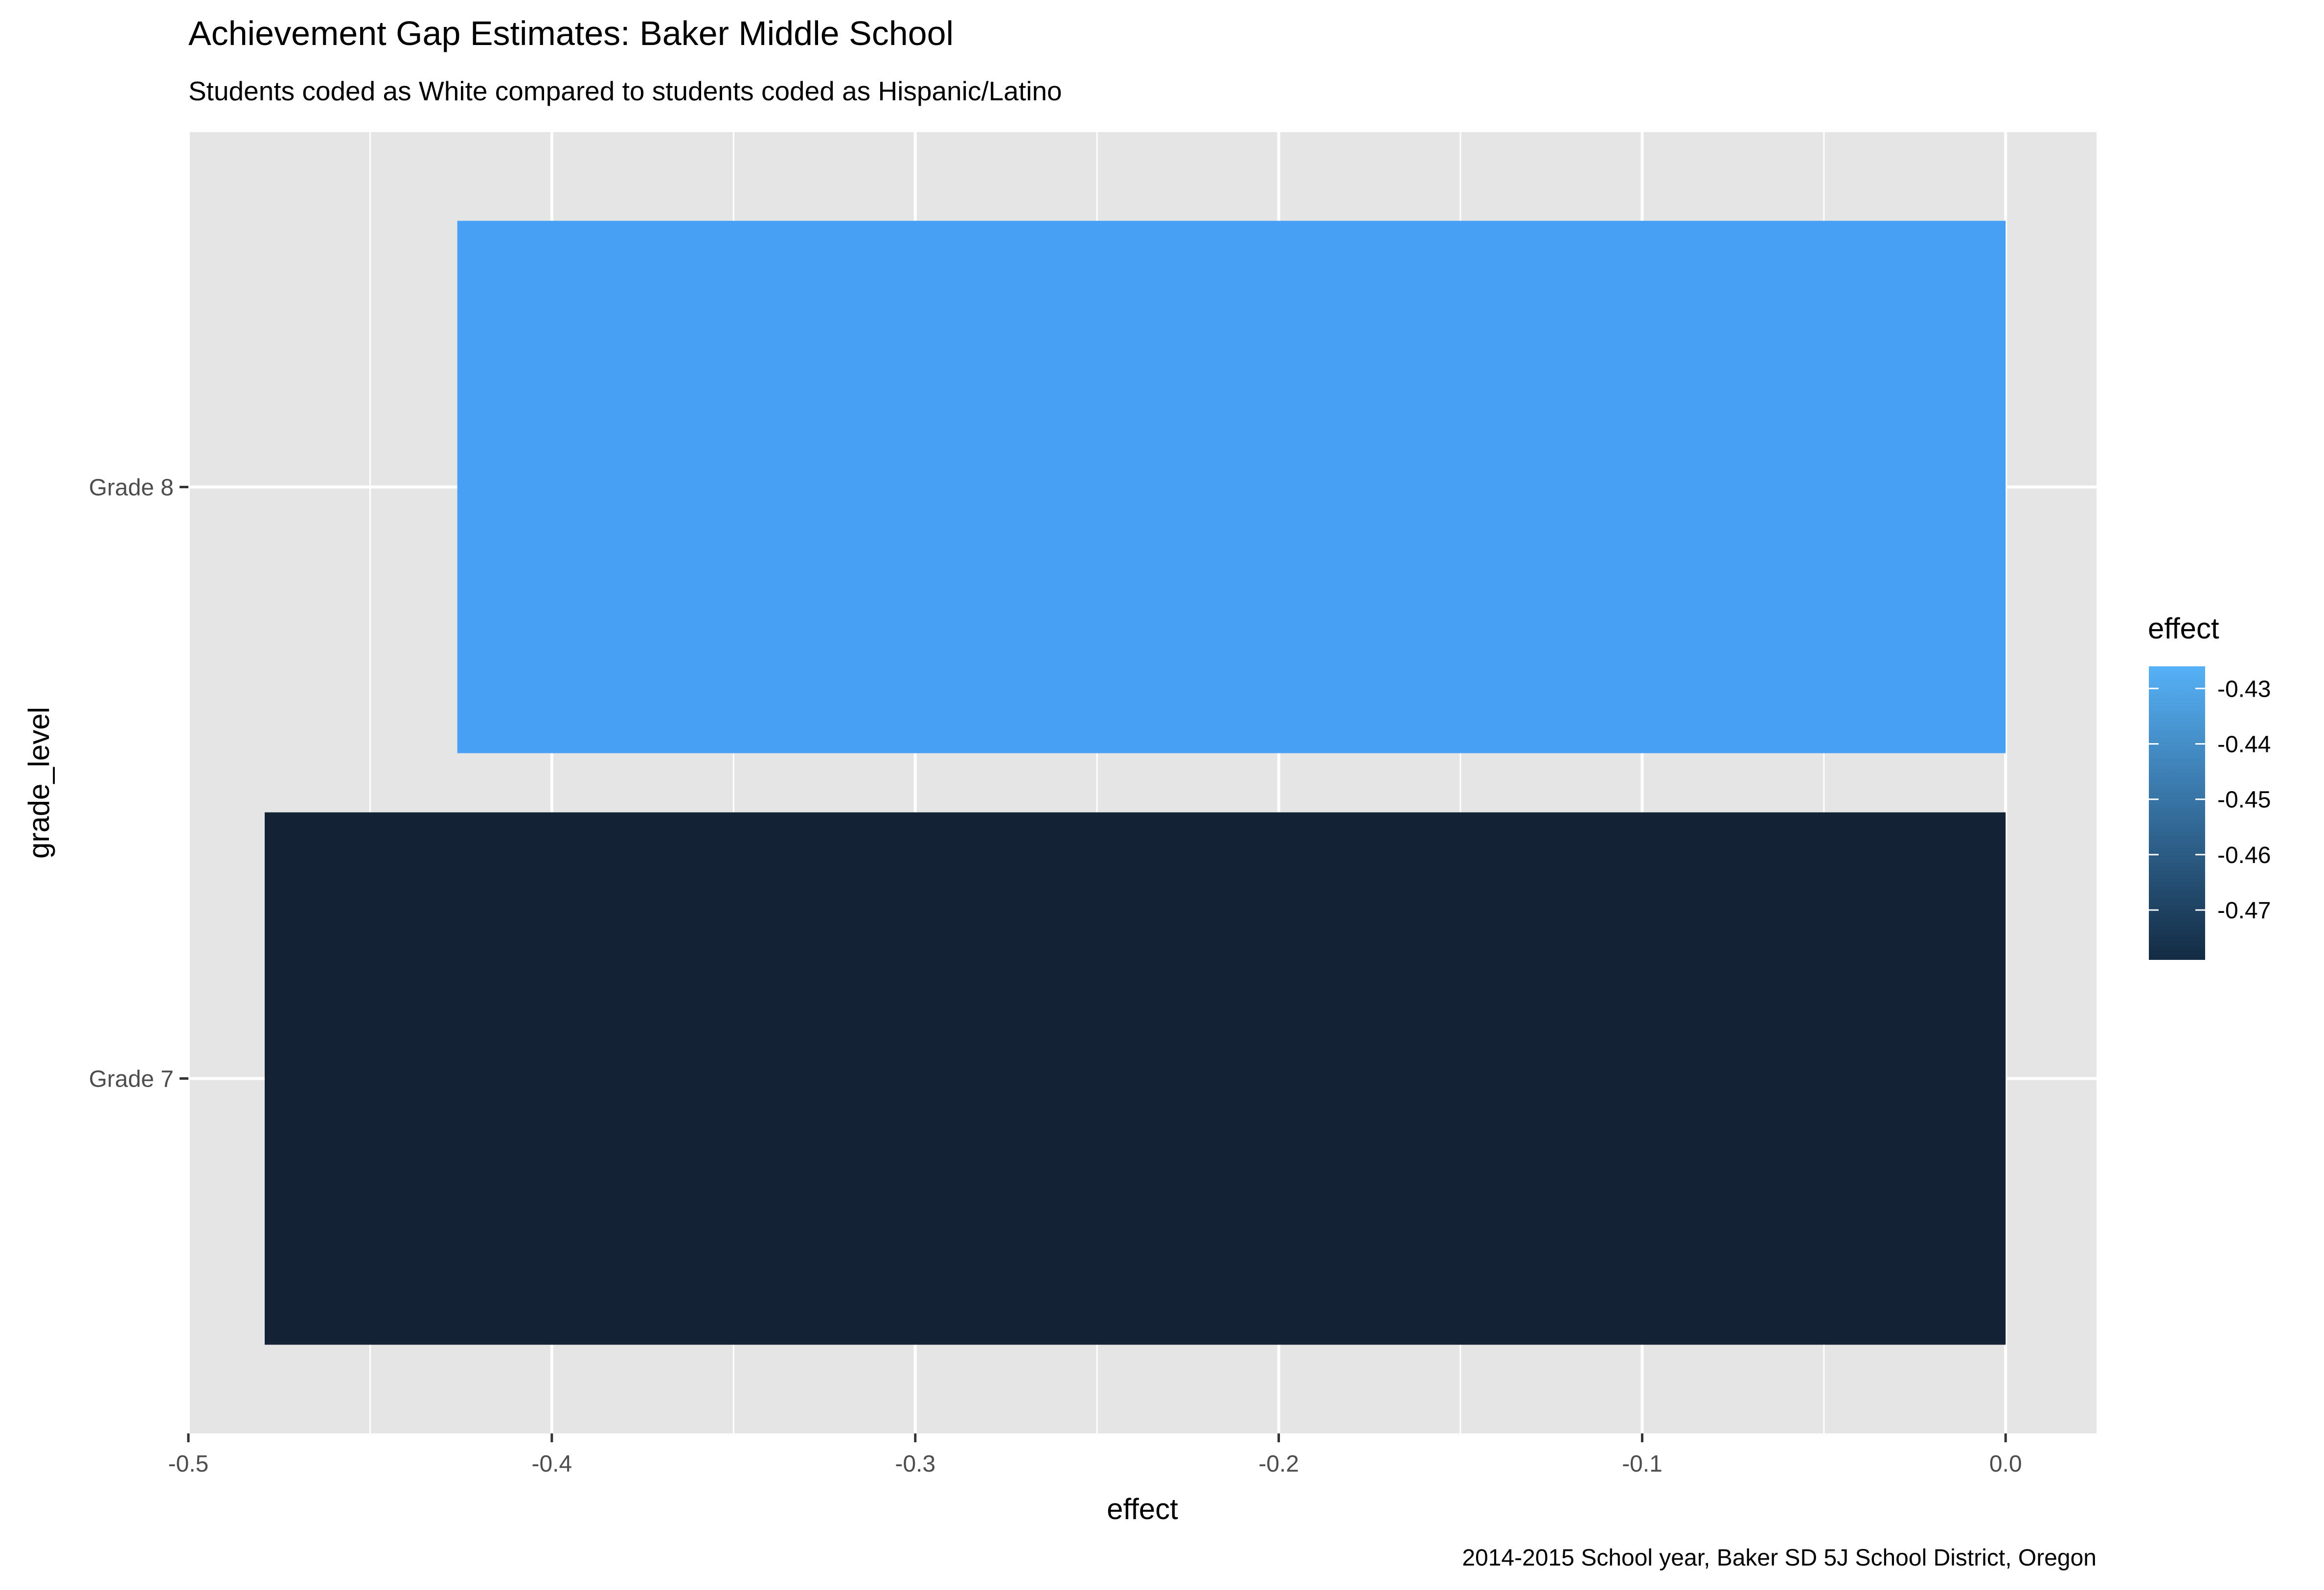 This screenshot has width=2324, height=1590. What do you see at coordinates (2210, 800) in the screenshot?
I see `legend-ticks: -0.43 -0.44 -0.45 -0.46 -0.47` at bounding box center [2210, 800].